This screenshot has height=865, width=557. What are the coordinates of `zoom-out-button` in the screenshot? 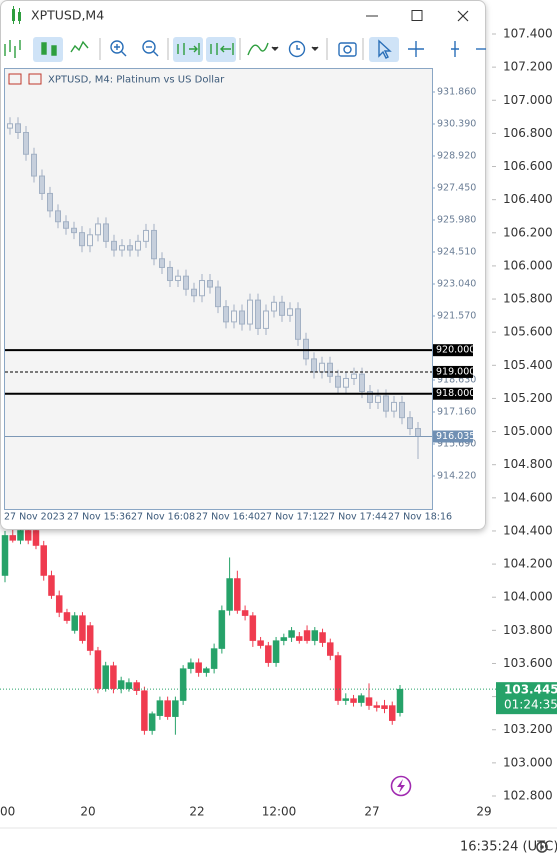 It's located at (150, 48).